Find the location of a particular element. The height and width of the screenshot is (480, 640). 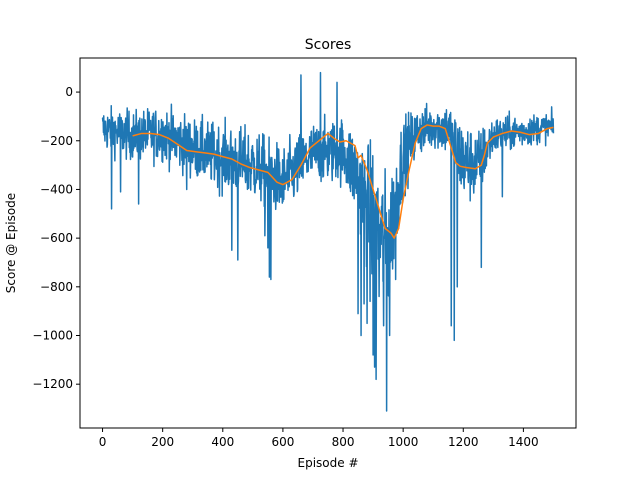

y-tick-label: −200 is located at coordinates (56, 141).